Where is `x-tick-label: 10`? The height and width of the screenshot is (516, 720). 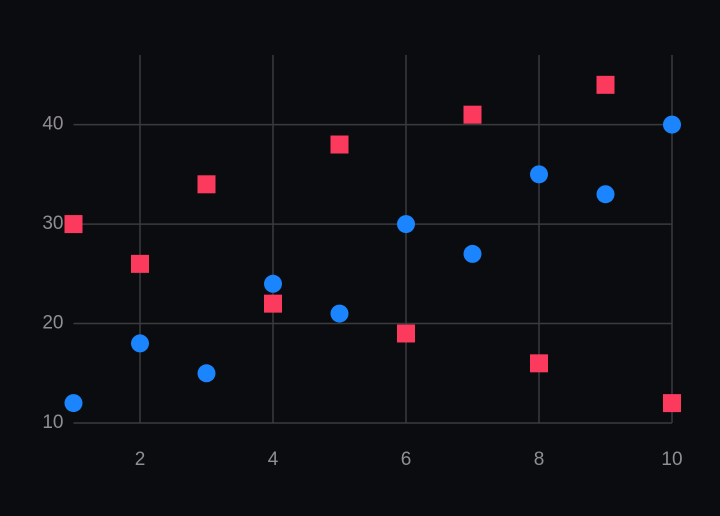
x-tick-label: 10 is located at coordinates (671, 459).